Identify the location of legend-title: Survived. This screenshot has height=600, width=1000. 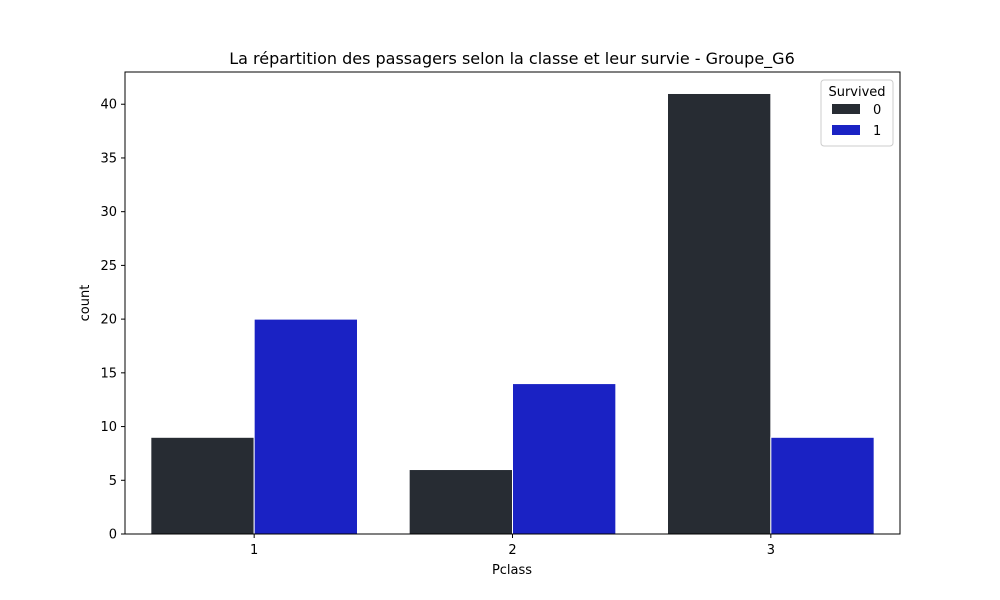
(856, 92).